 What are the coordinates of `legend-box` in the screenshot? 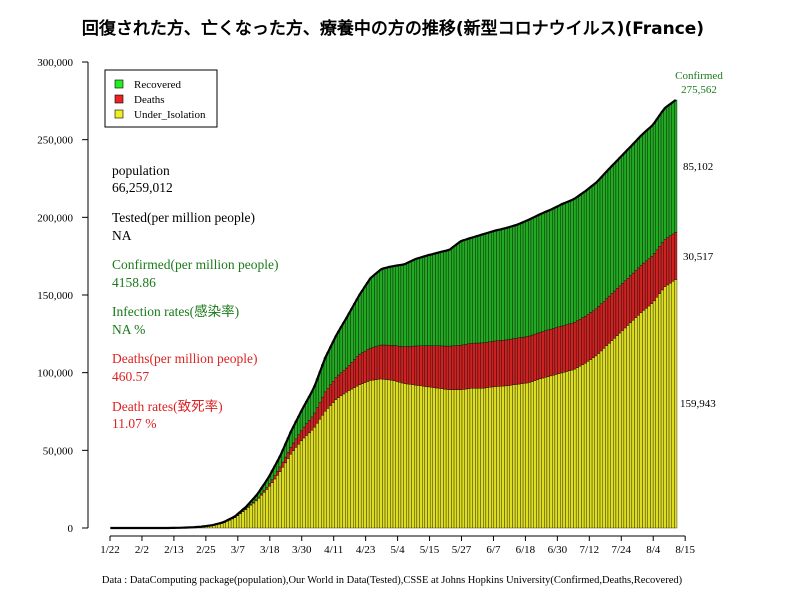 It's located at (161, 98).